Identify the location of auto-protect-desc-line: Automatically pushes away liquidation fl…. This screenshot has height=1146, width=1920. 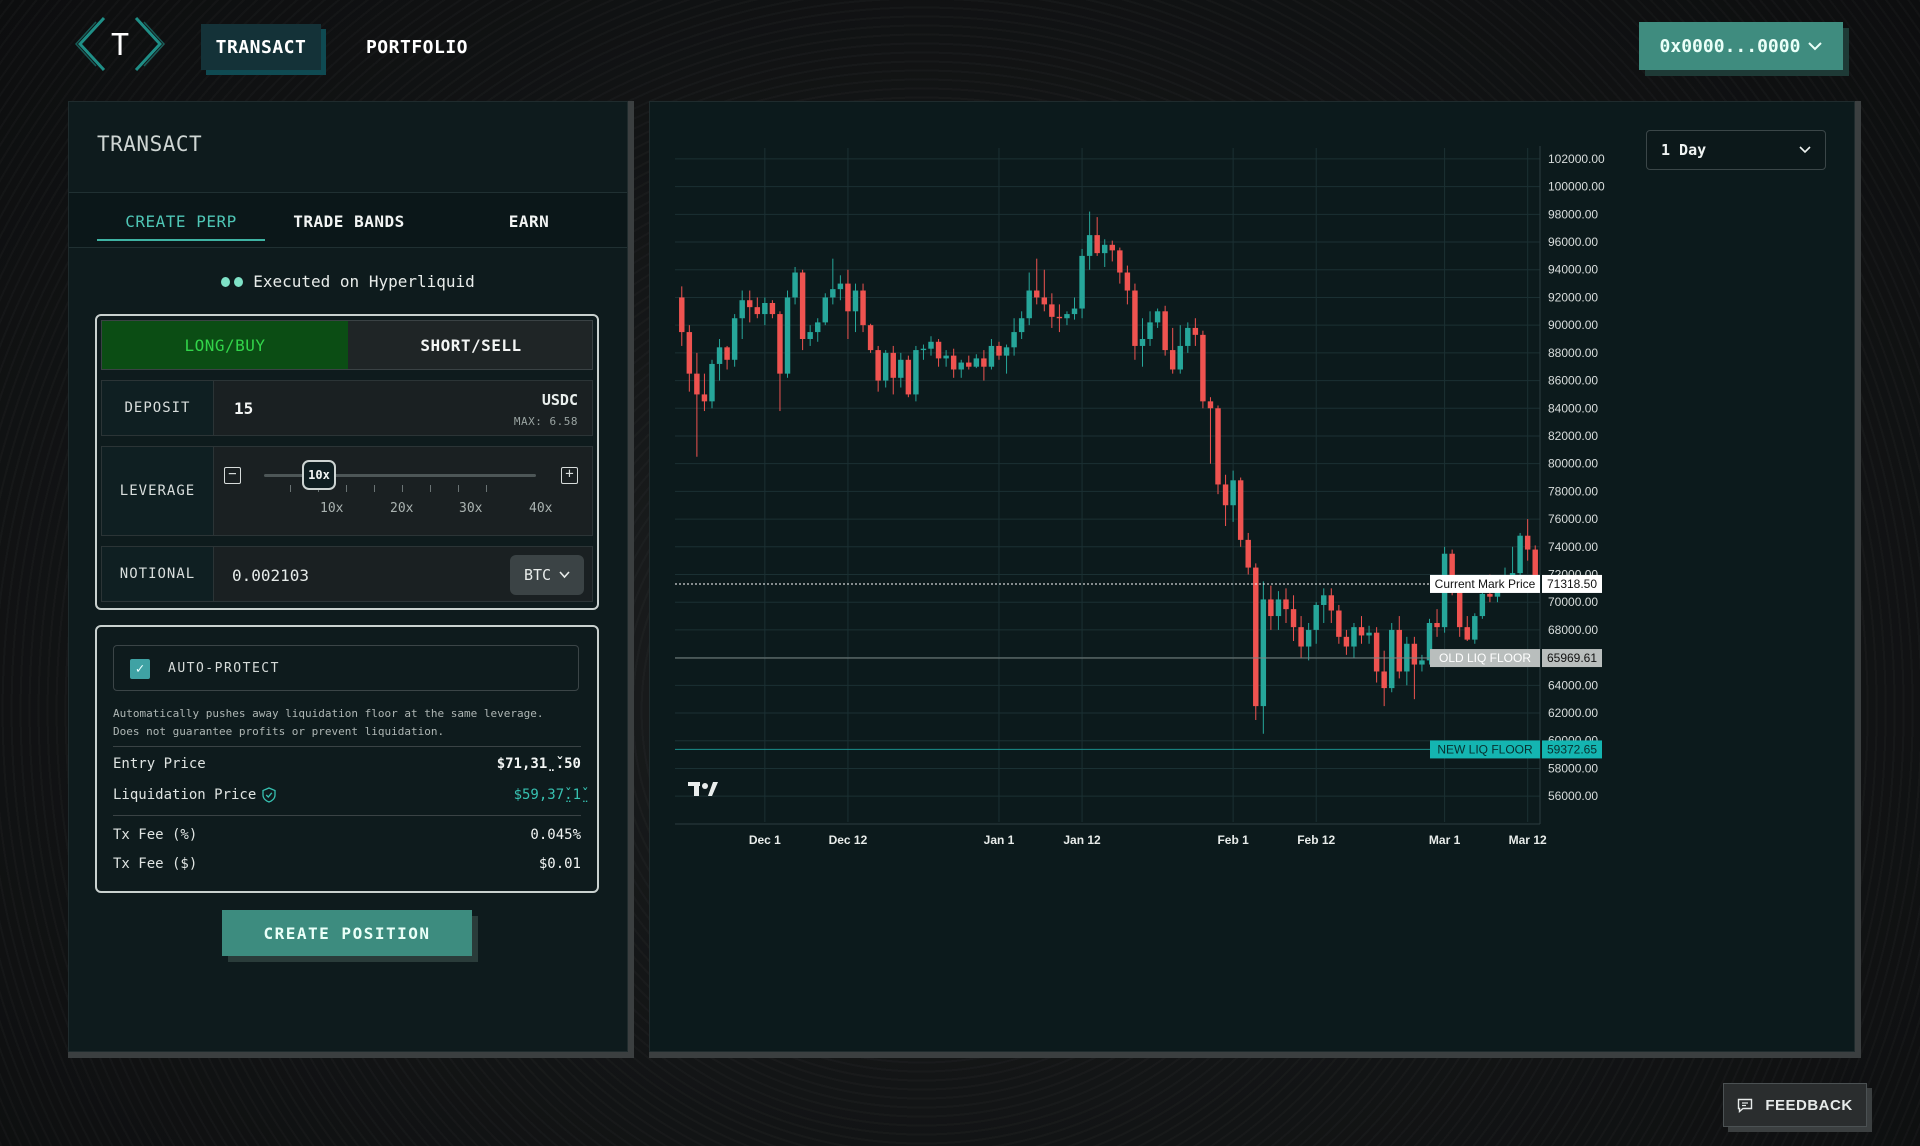
(328, 713).